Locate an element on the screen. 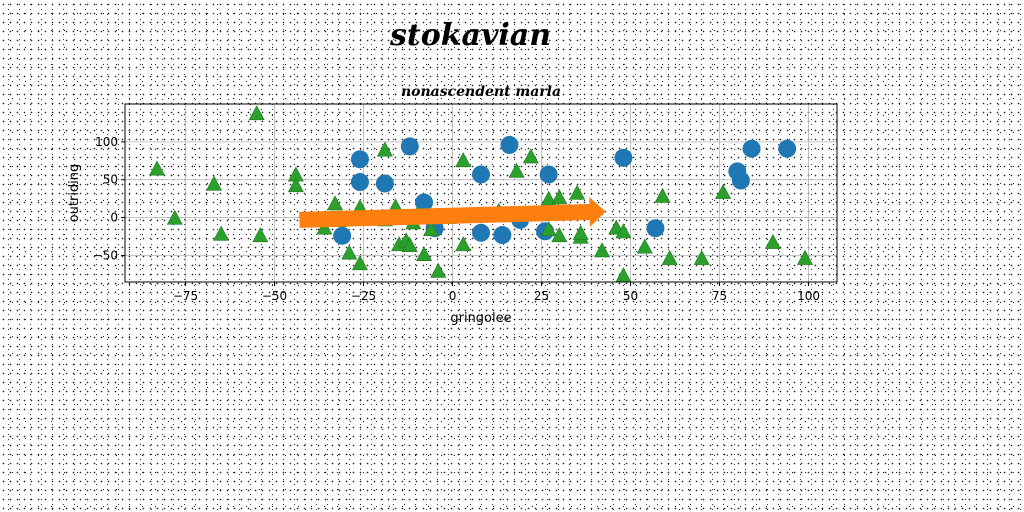 Image resolution: width=1024 pixels, height=512 pixels. y-axis-label: outriding is located at coordinates (74, 193).